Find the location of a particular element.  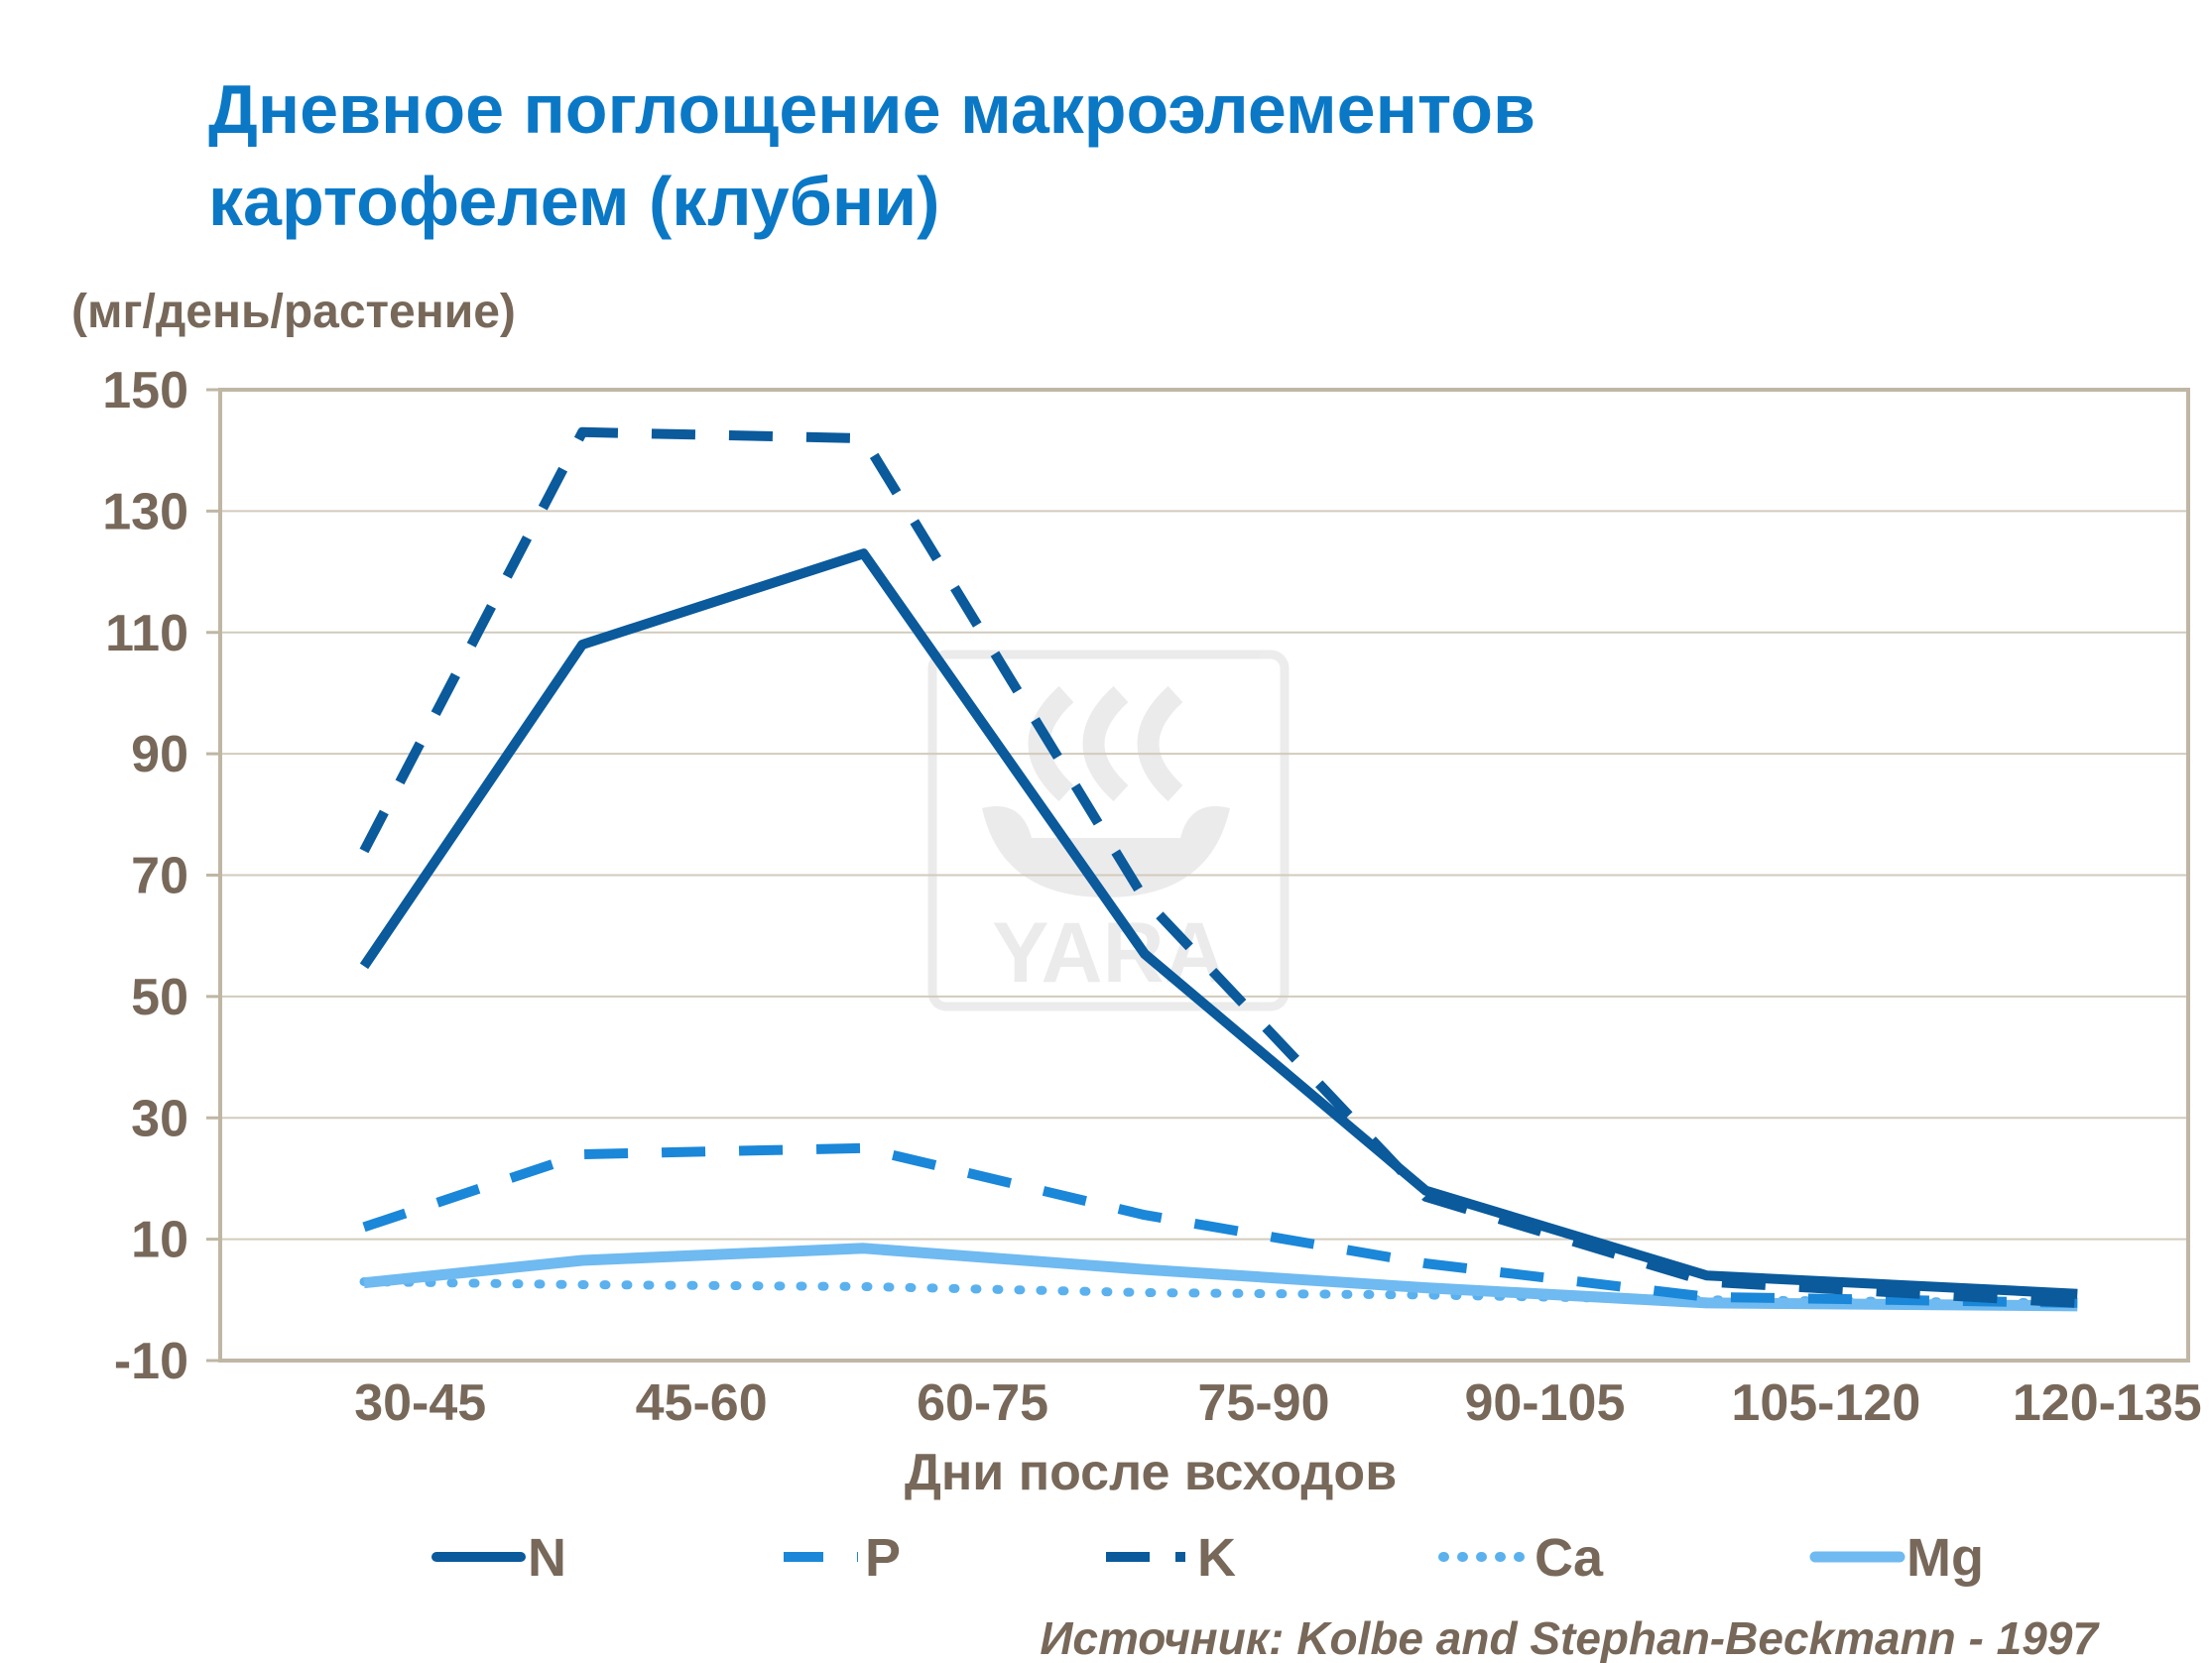

chart-title-line-1: Дневное поглощение макроэлементов is located at coordinates (872, 109).